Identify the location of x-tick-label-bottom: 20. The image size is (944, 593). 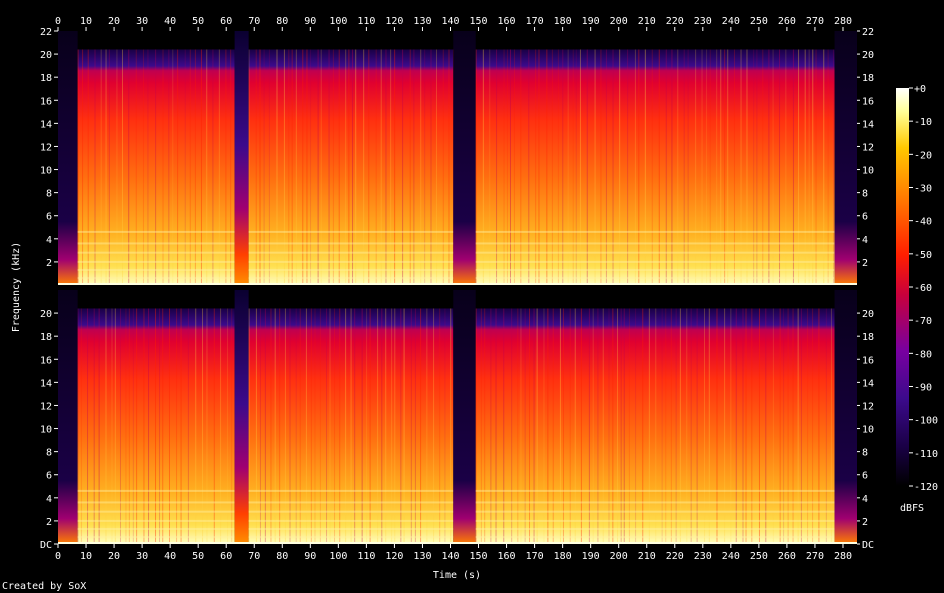
(114, 556).